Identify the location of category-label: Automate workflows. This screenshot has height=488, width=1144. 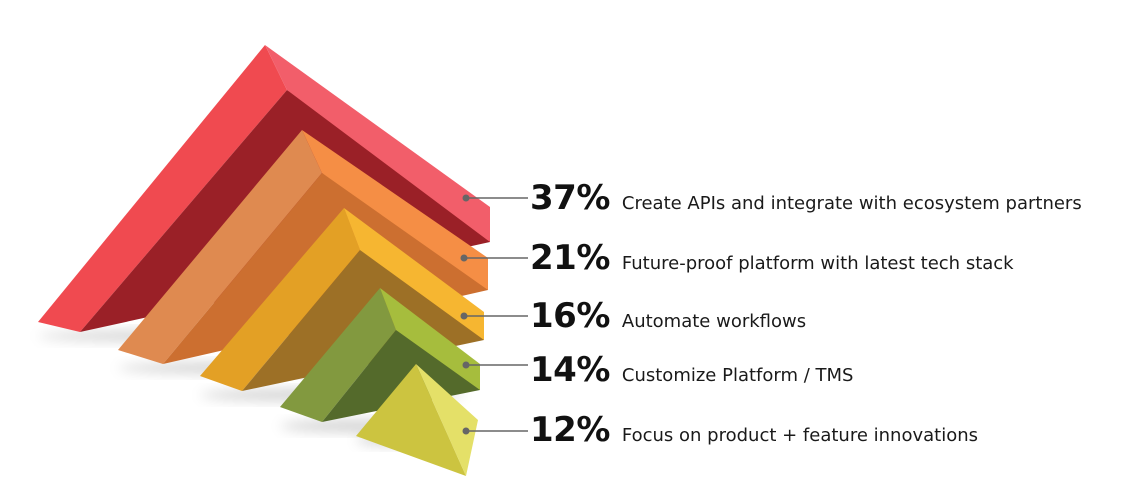
(714, 321).